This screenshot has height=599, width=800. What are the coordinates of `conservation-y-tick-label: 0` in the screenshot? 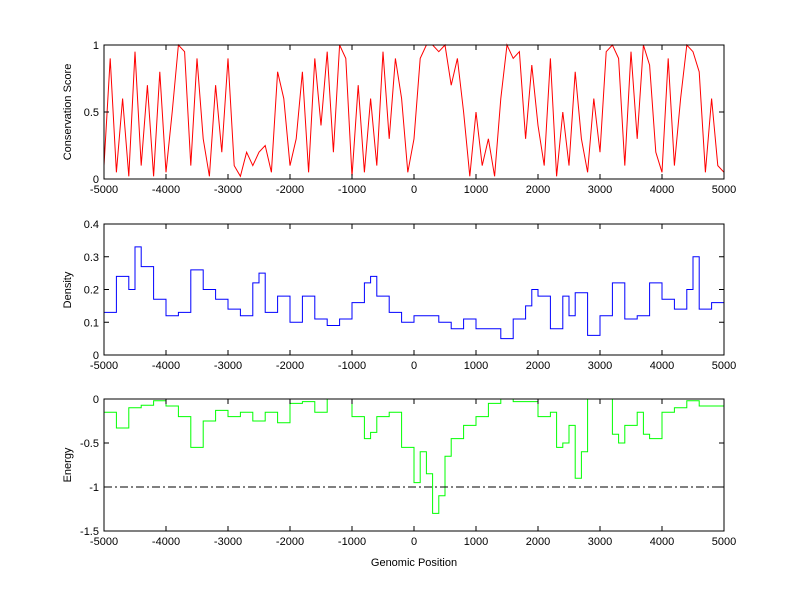 It's located at (96, 180).